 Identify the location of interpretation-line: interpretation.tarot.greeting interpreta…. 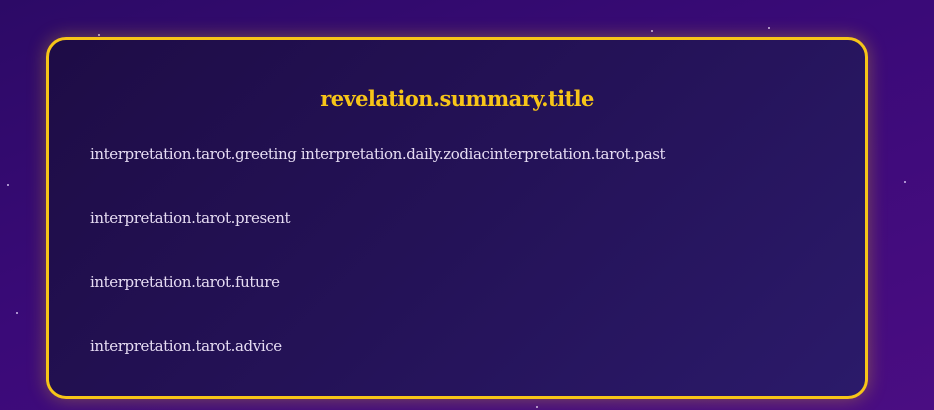
(378, 154).